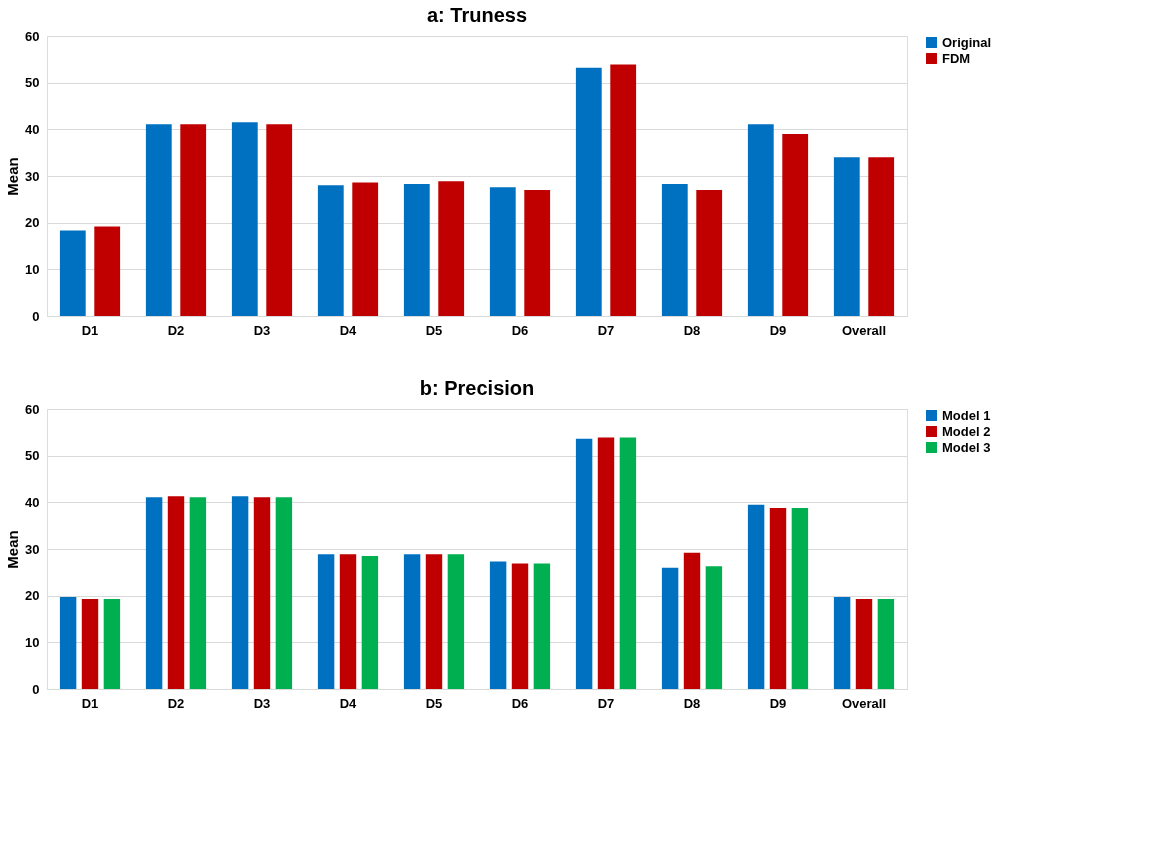 Image resolution: width=1174 pixels, height=844 pixels. I want to click on legend-label: Model 3, so click(966, 447).